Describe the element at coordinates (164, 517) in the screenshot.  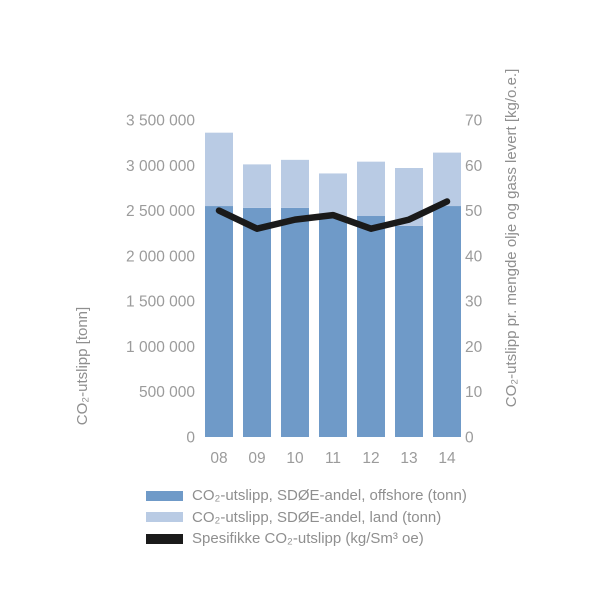
I see `legend-swatch-land-bar` at that location.